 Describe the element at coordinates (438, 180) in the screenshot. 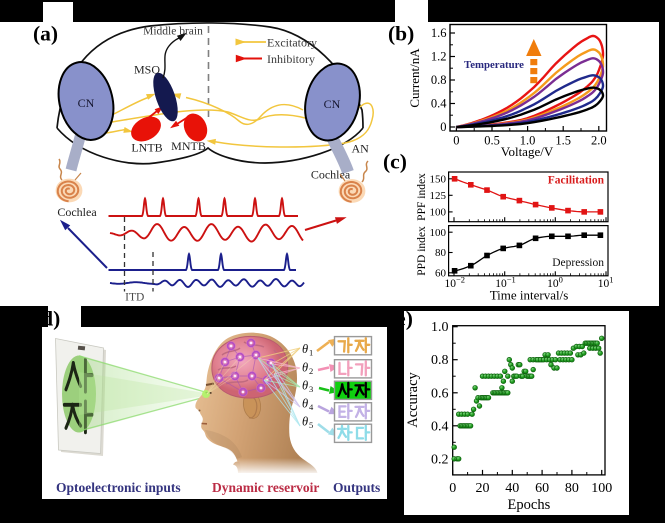

I see `svg-text: 150` at that location.